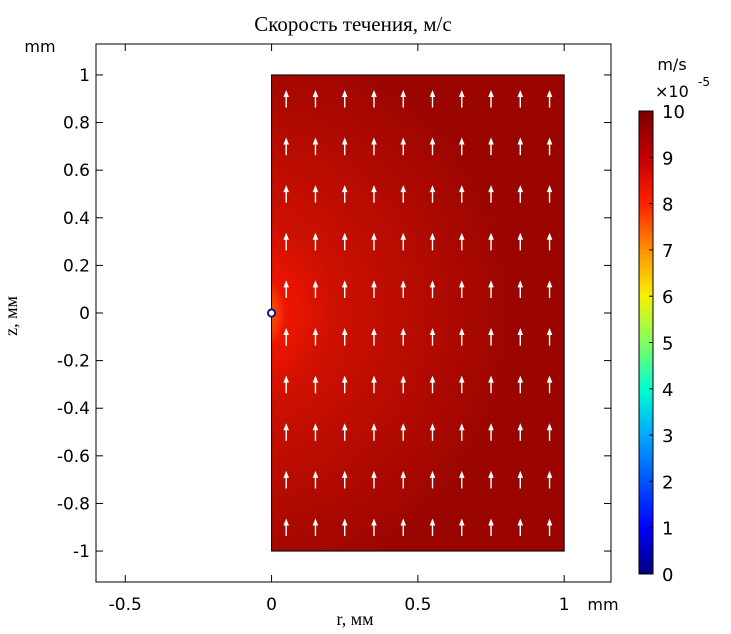 Image resolution: width=731 pixels, height=634 pixels. I want to click on y-tick-label: 1, so click(84, 76).